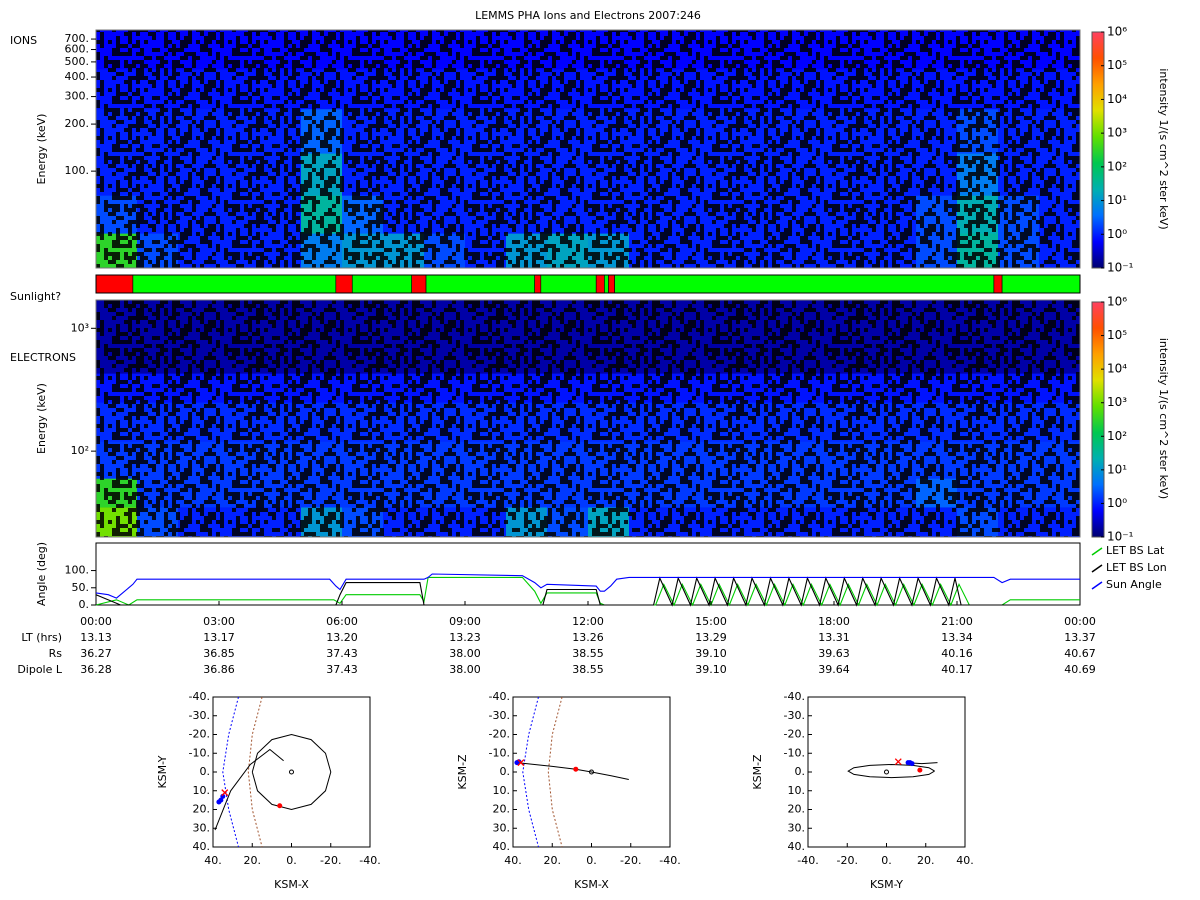 This screenshot has height=900, width=1200. What do you see at coordinates (1163, 418) in the screenshot?
I see `colorbar-label: intensity 1/(s cm^2 ster keV)` at bounding box center [1163, 418].